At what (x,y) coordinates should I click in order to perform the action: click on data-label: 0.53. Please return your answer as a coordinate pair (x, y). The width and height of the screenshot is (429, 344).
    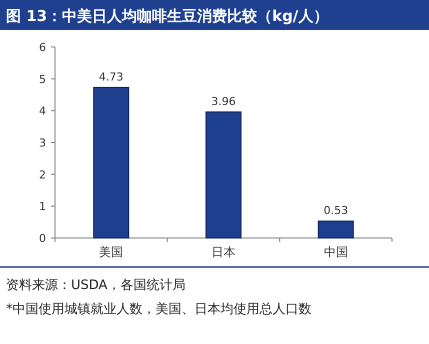
    Looking at the image, I should click on (336, 211).